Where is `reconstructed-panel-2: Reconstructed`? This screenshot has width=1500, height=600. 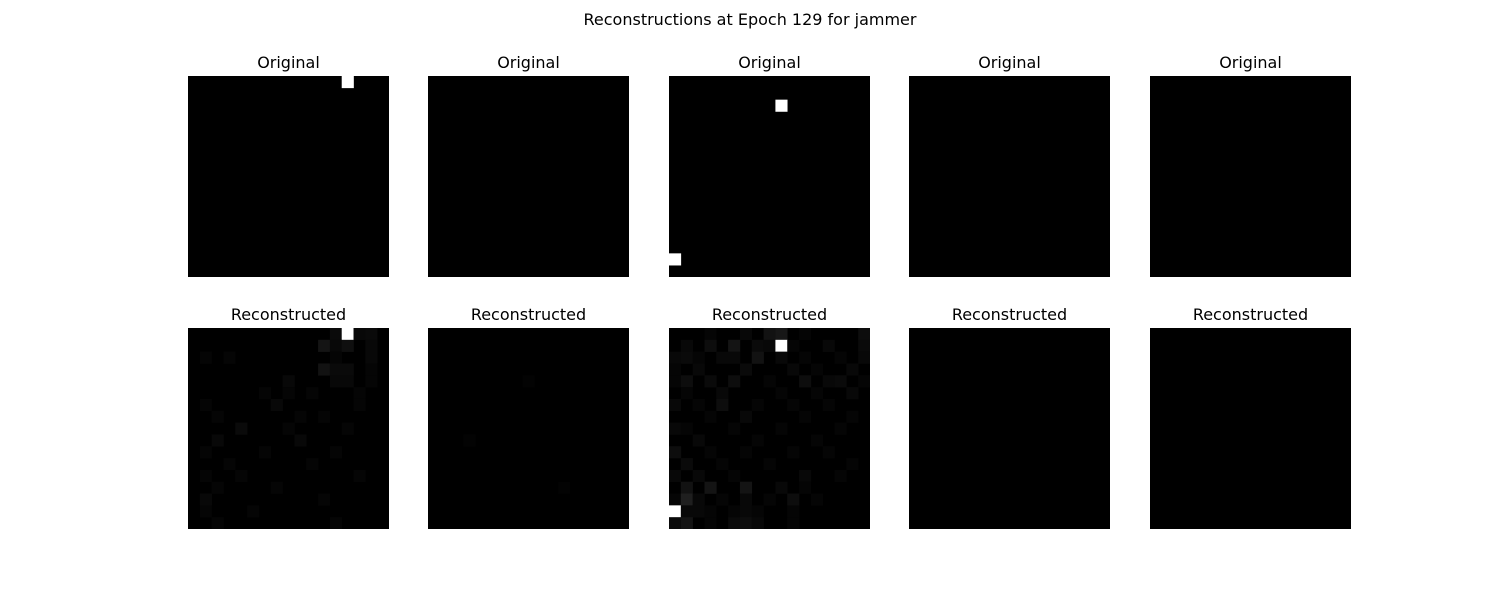
reconstructed-panel-2: Reconstructed is located at coordinates (528, 416).